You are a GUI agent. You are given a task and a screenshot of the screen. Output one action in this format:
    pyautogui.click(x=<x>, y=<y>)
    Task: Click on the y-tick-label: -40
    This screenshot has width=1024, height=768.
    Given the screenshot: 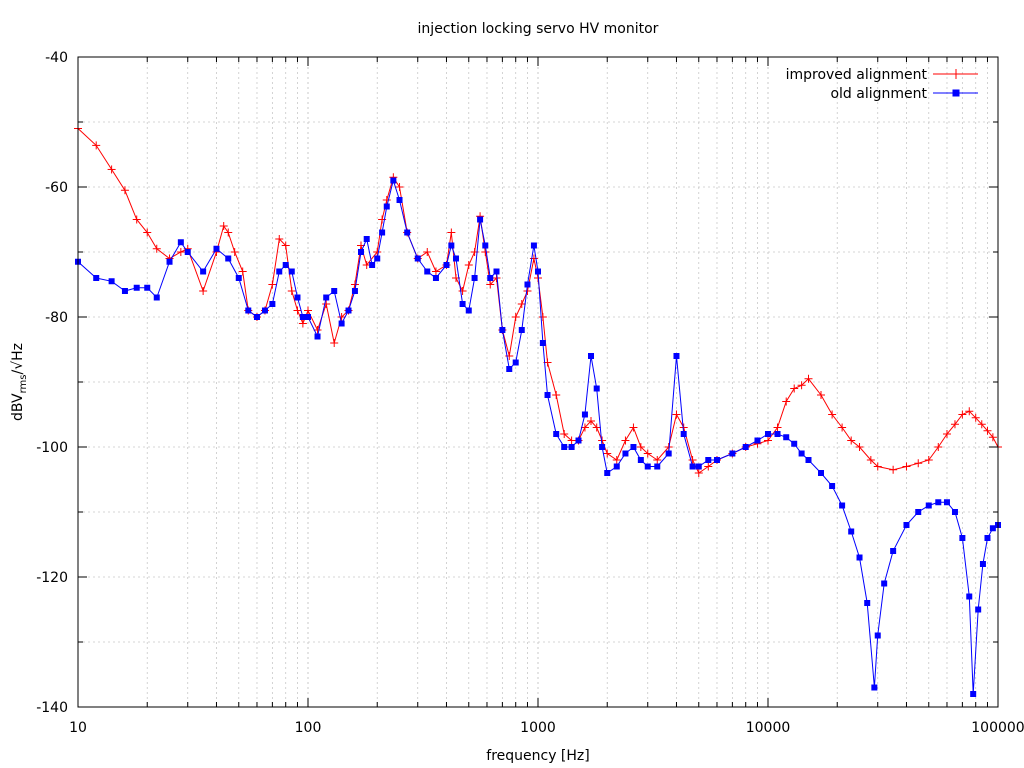 What is the action you would take?
    pyautogui.click(x=56, y=58)
    